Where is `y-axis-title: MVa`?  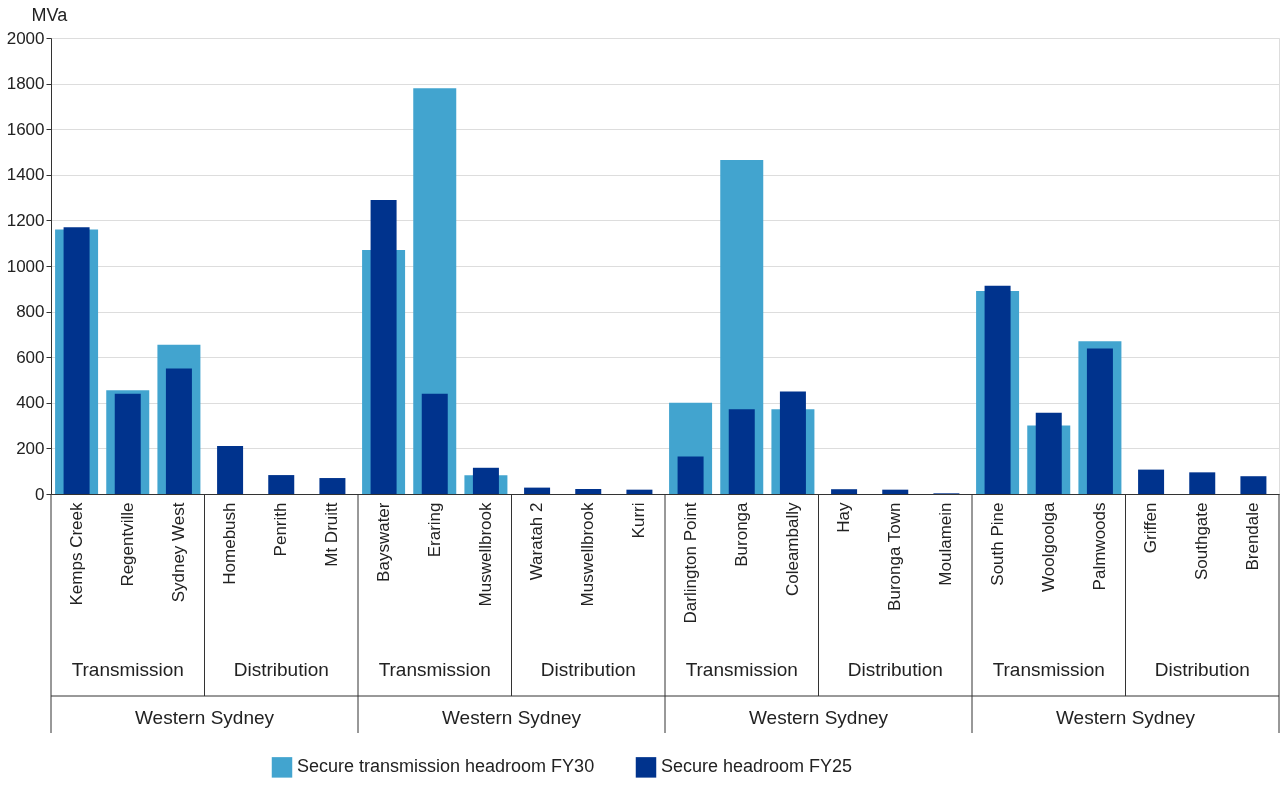
y-axis-title: MVa is located at coordinates (50, 14).